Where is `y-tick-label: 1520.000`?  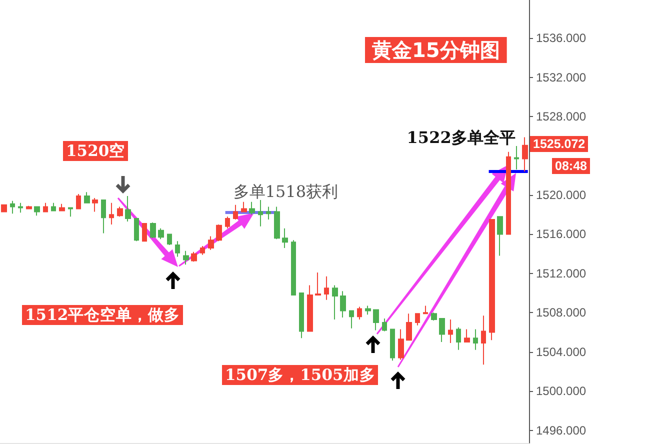 y-tick-label: 1520.000 is located at coordinates (561, 195).